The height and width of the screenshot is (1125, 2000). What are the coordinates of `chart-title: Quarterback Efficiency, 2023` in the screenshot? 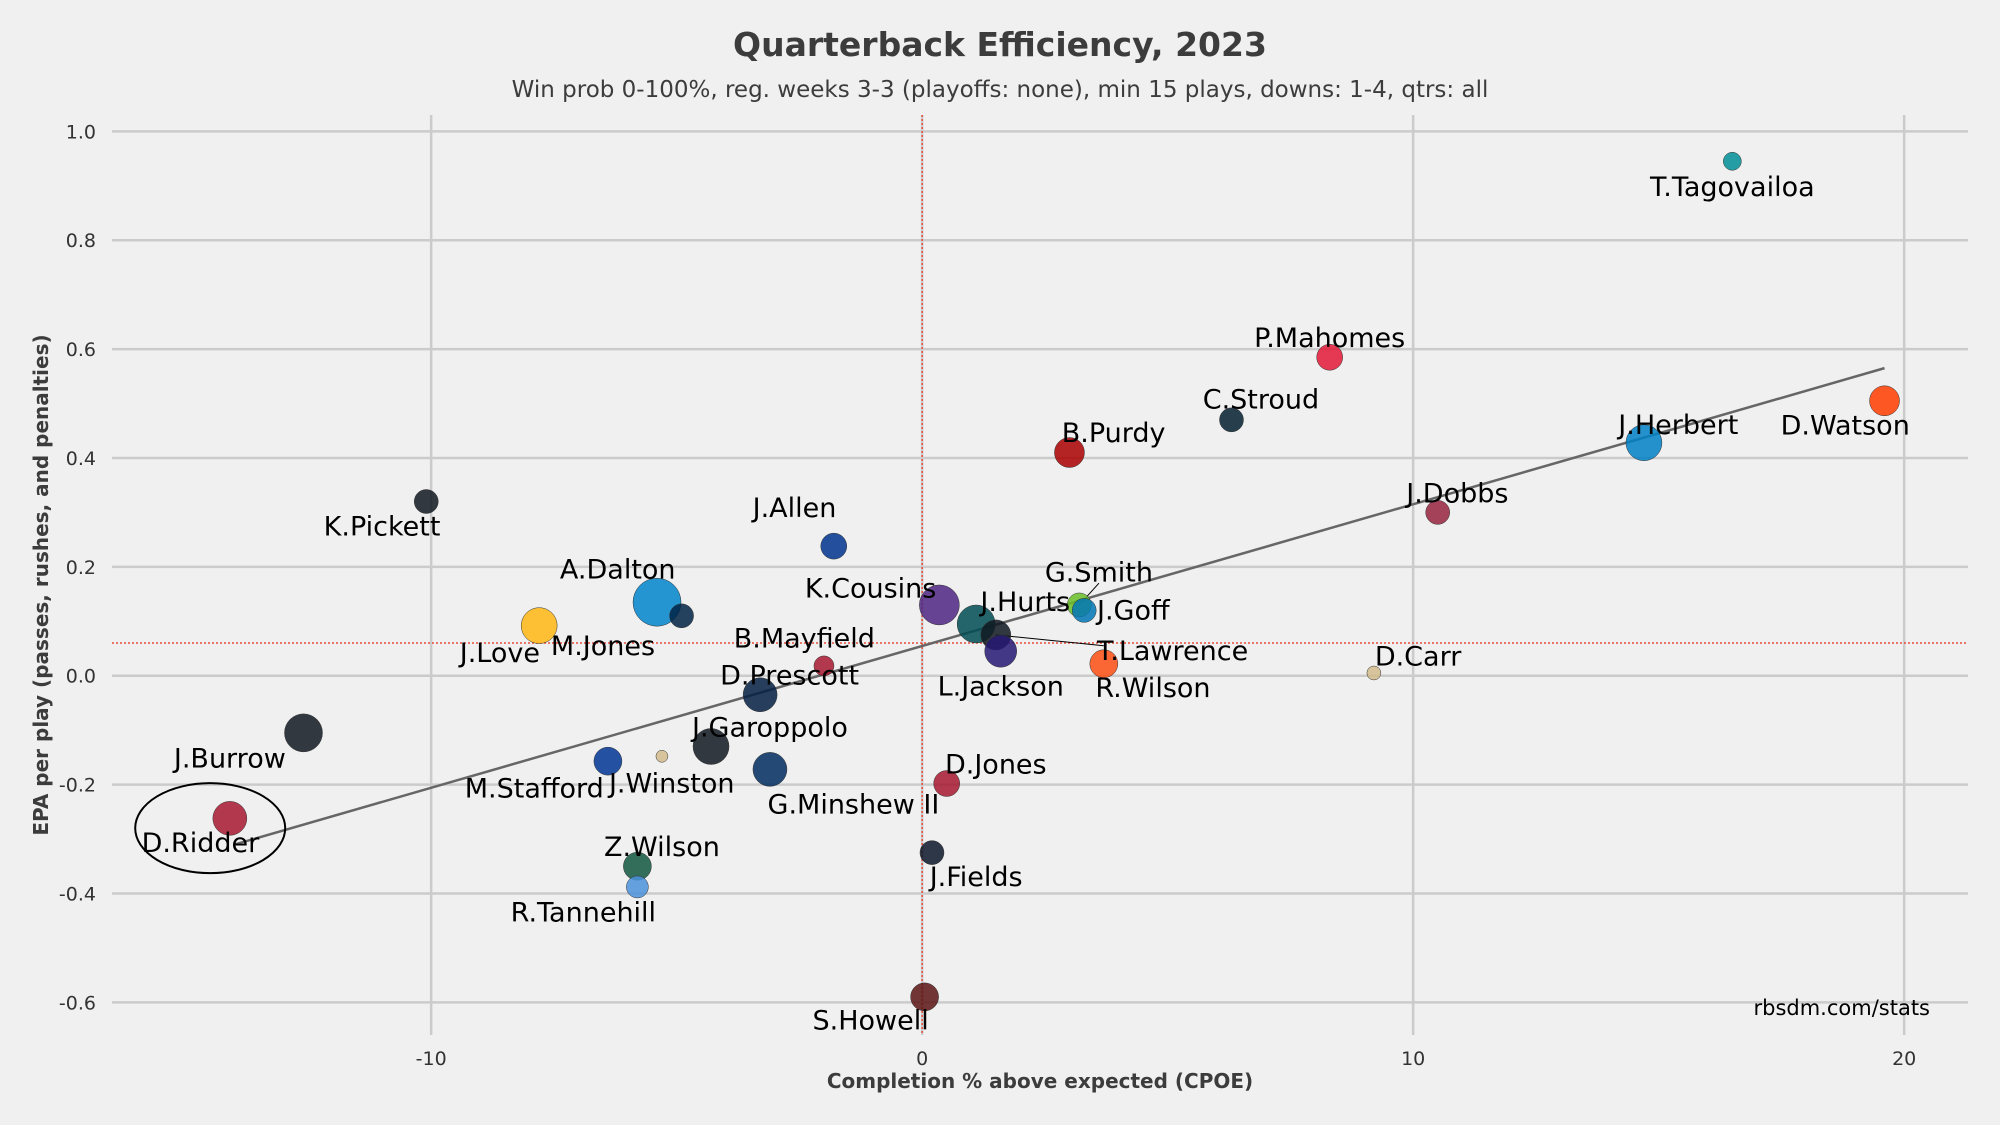 It's located at (1000, 44).